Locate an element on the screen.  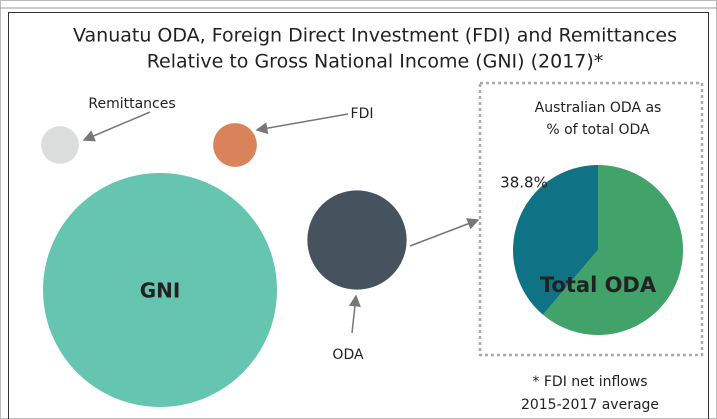
bubble-label: FDI is located at coordinates (362, 114).